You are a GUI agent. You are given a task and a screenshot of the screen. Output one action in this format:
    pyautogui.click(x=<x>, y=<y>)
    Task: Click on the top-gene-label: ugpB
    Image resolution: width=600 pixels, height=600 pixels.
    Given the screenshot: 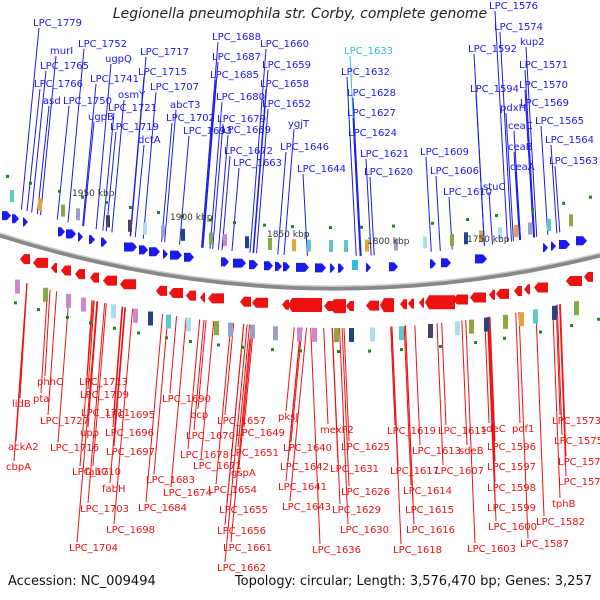 What is the action you would take?
    pyautogui.click(x=101, y=117)
    